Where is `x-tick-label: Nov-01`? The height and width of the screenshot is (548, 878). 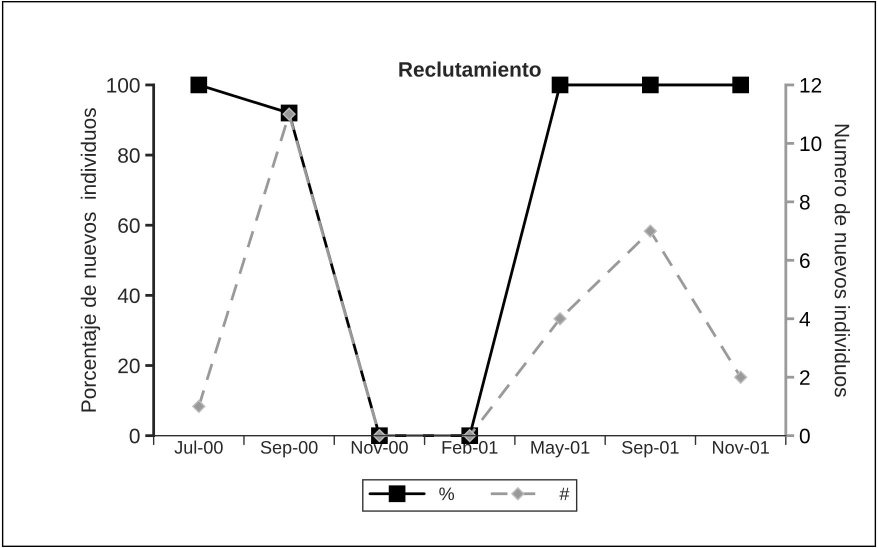
x-tick-label: Nov-01 is located at coordinates (741, 447).